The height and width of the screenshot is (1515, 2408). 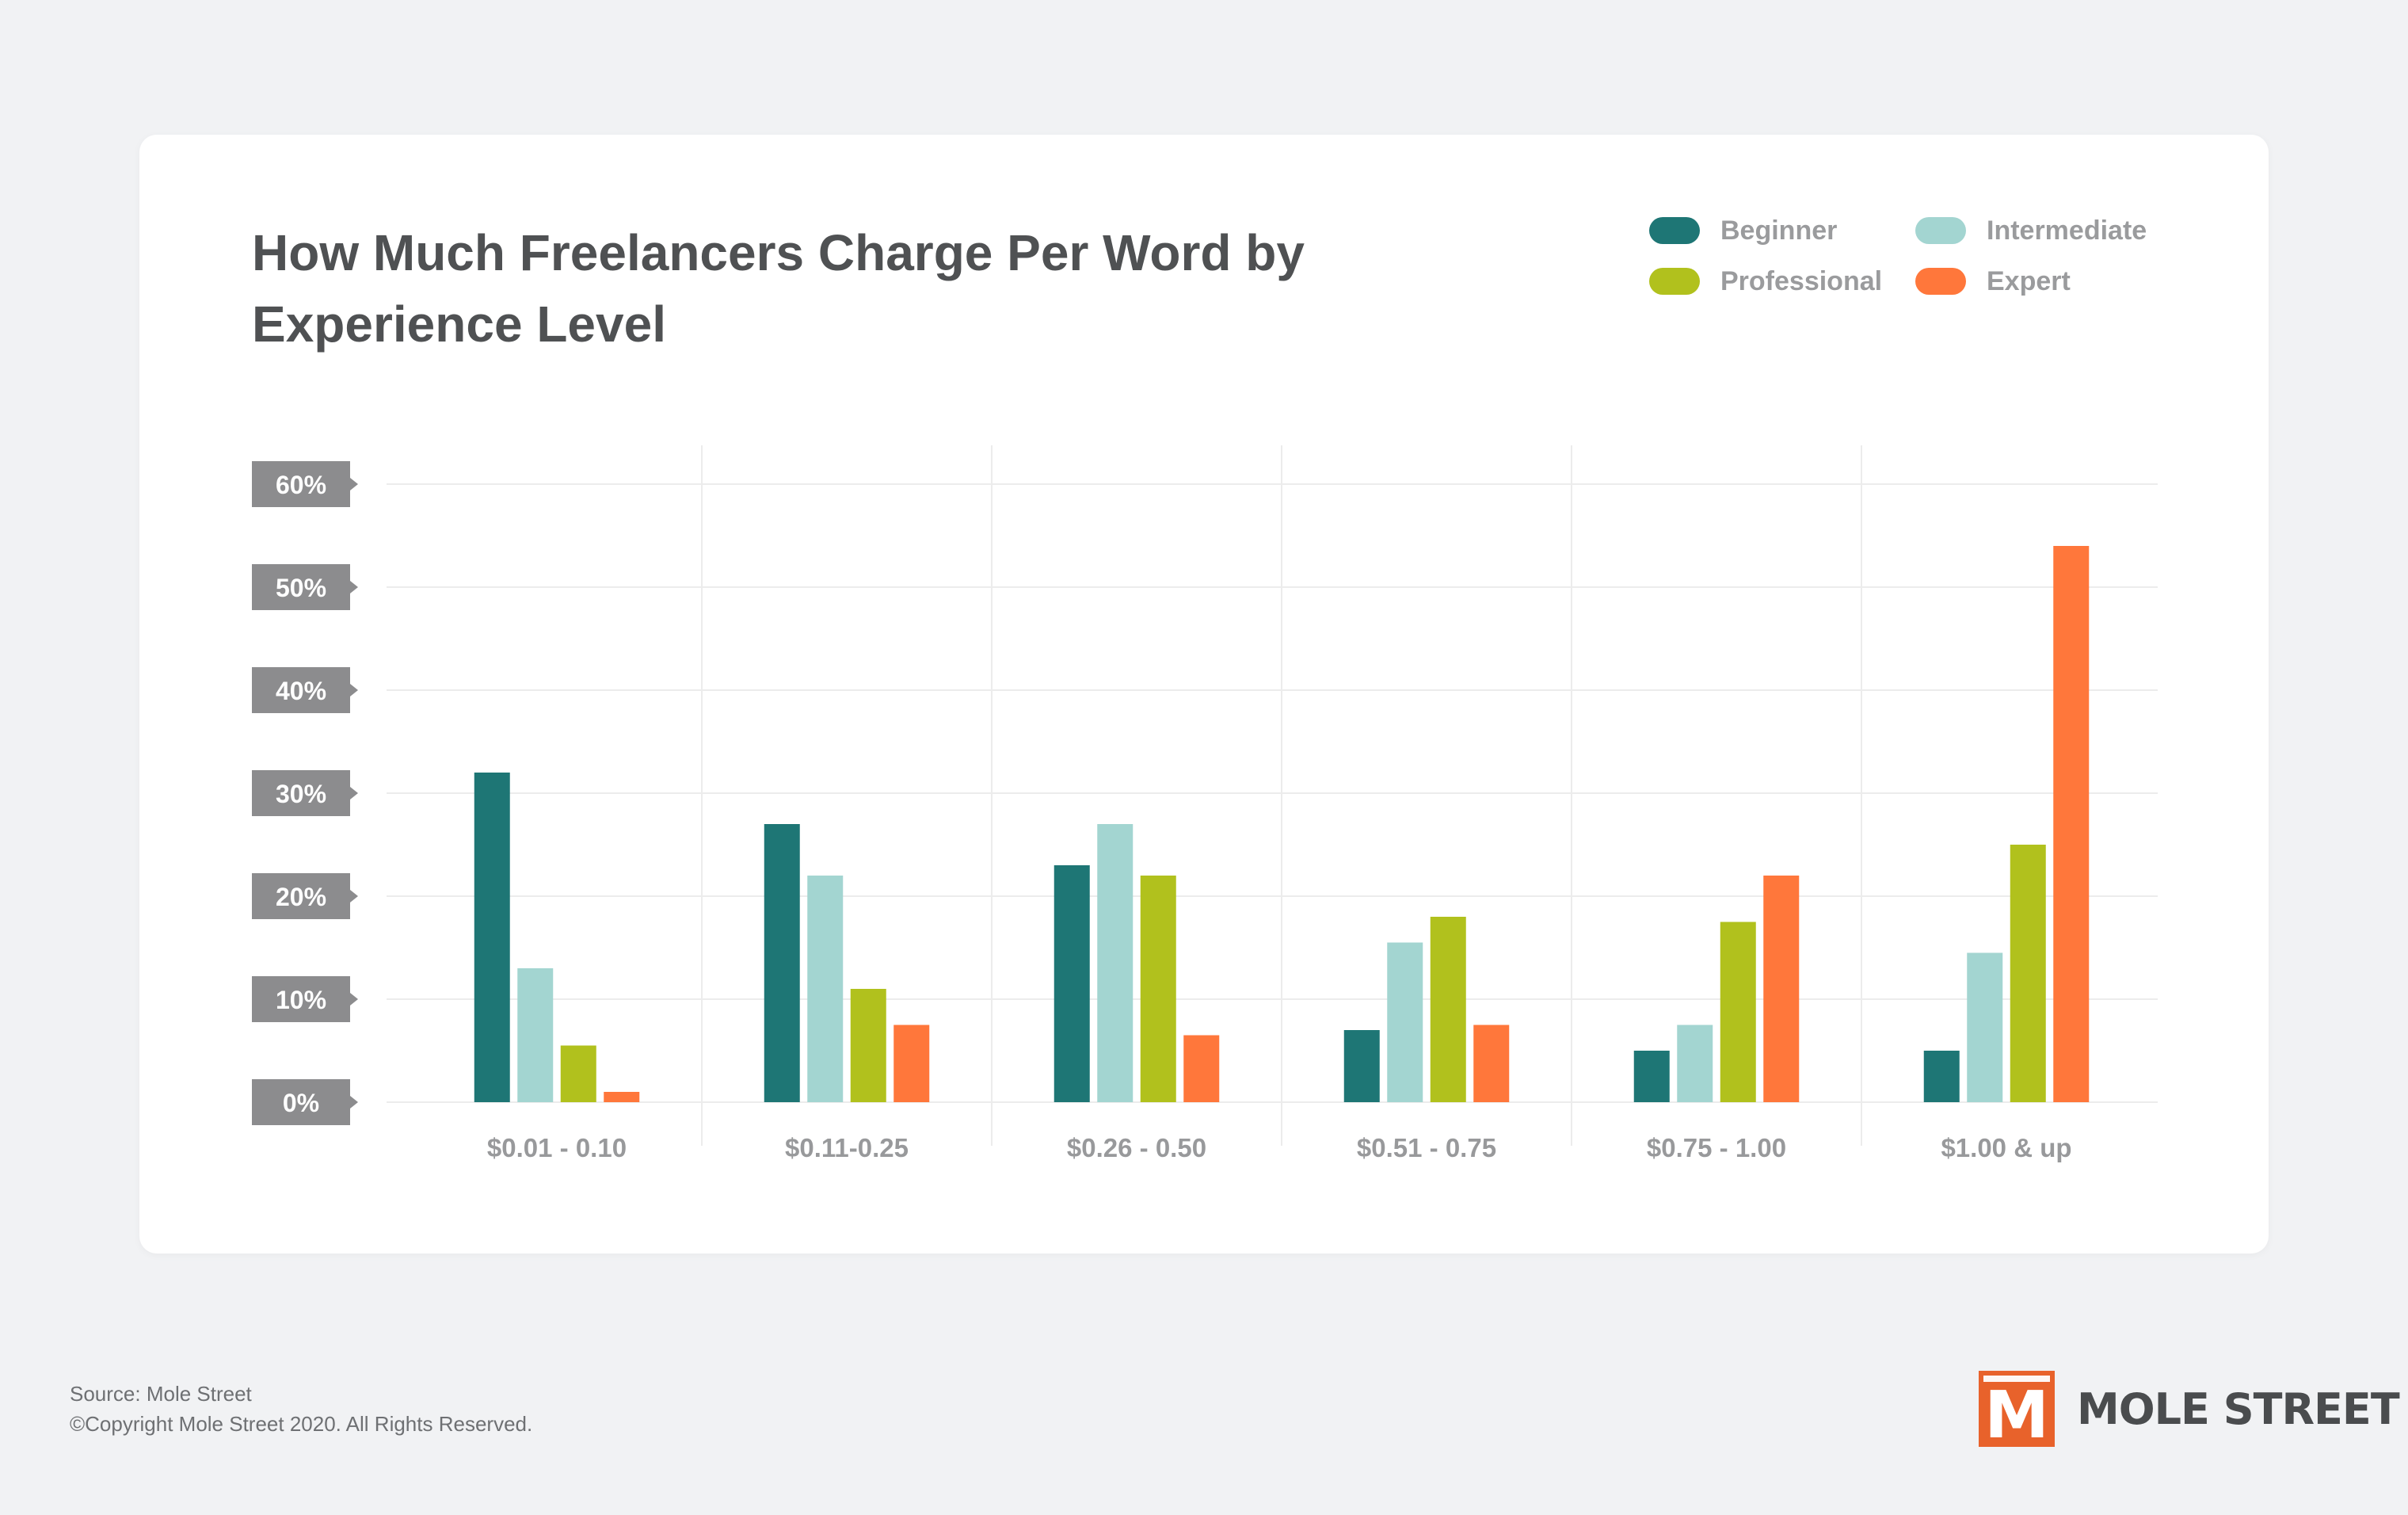 I want to click on legend-swatch-intermediate, so click(x=1940, y=230).